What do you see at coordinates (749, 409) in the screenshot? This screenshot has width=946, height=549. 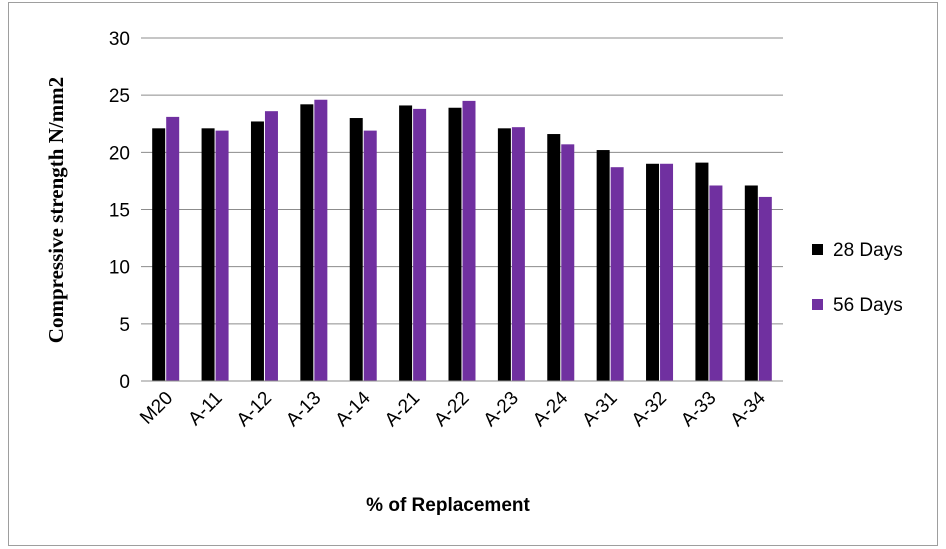 I see `x-tick-label: A-34` at bounding box center [749, 409].